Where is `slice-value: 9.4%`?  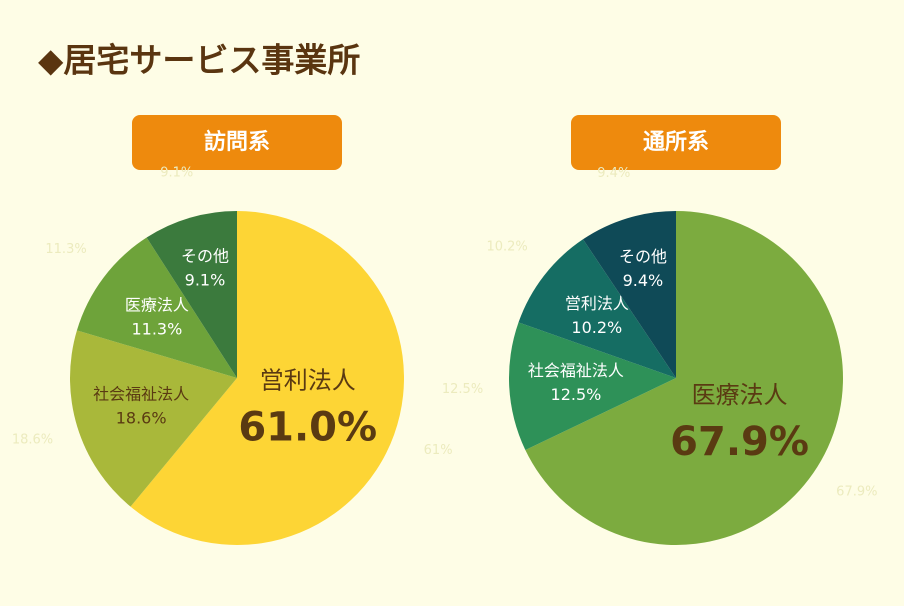 slice-value: 9.4% is located at coordinates (643, 280).